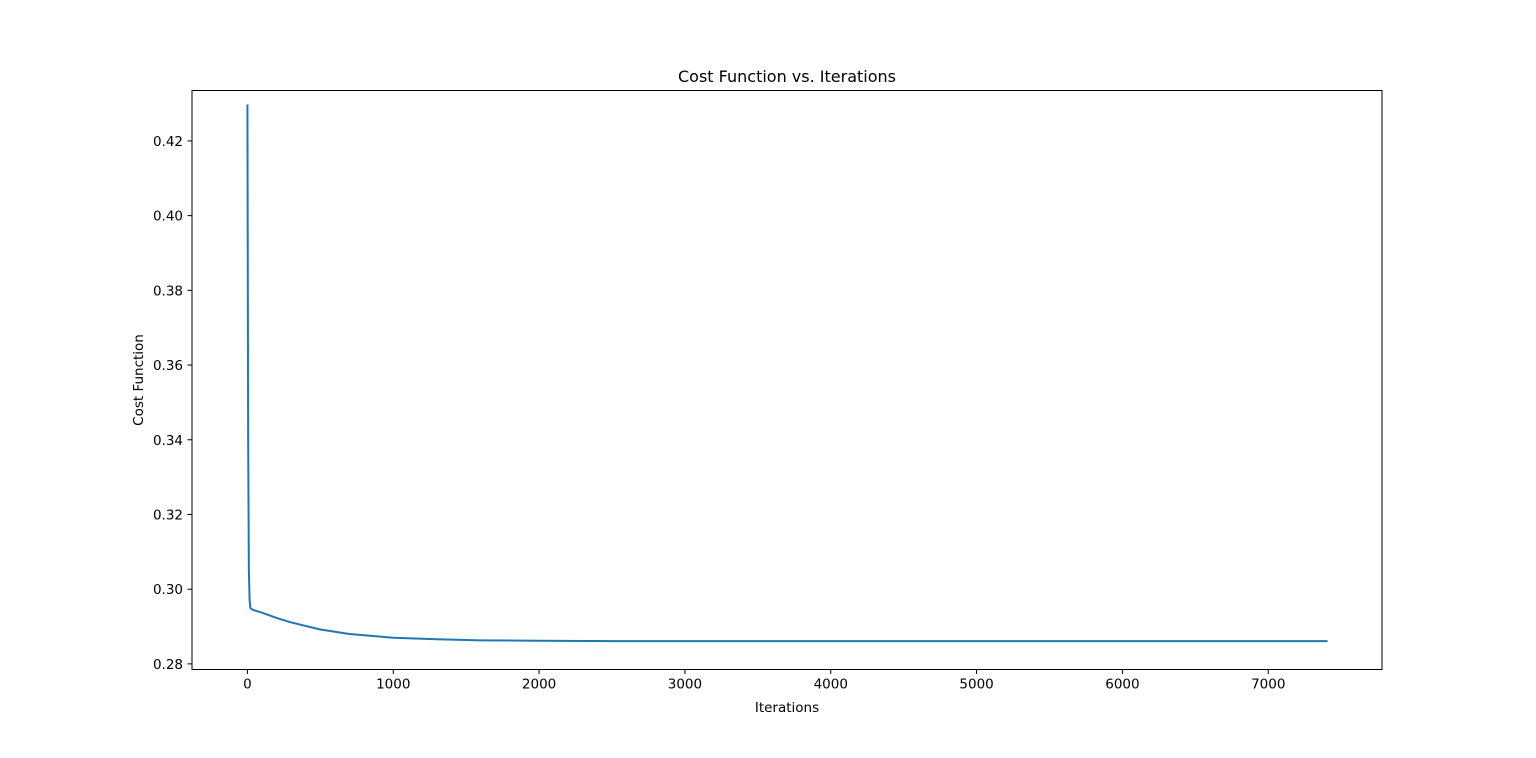 The image size is (1536, 758). I want to click on x-tick-label: 5000, so click(976, 685).